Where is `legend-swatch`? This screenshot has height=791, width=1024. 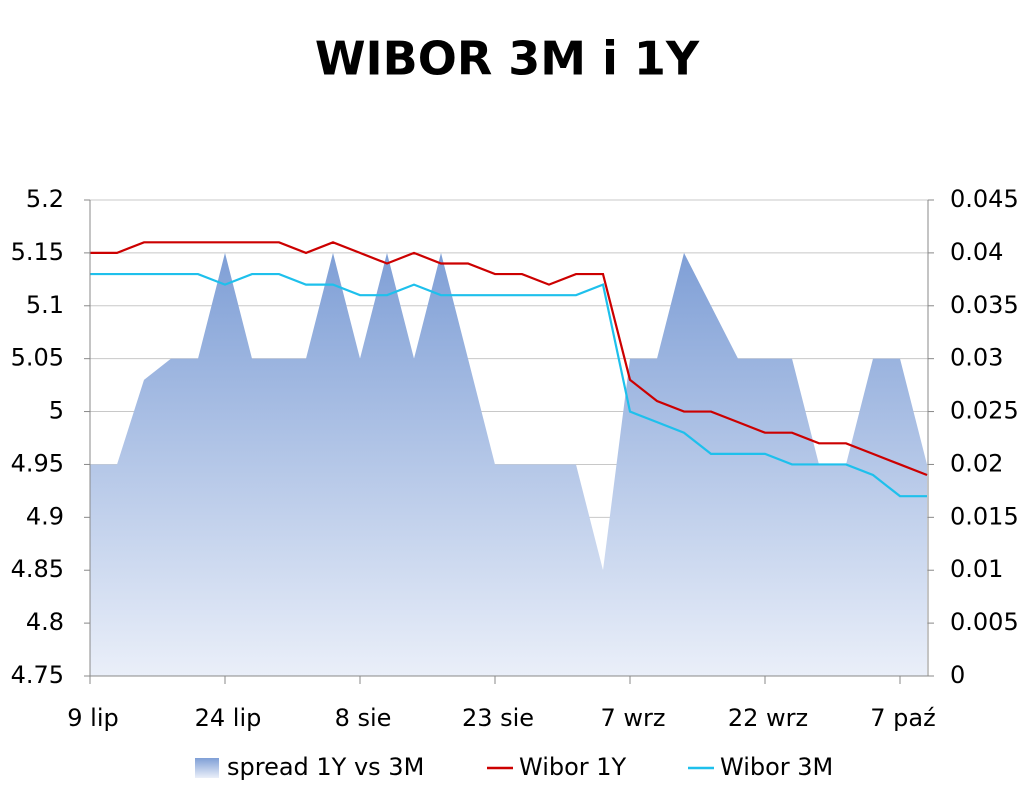 legend-swatch is located at coordinates (207, 768).